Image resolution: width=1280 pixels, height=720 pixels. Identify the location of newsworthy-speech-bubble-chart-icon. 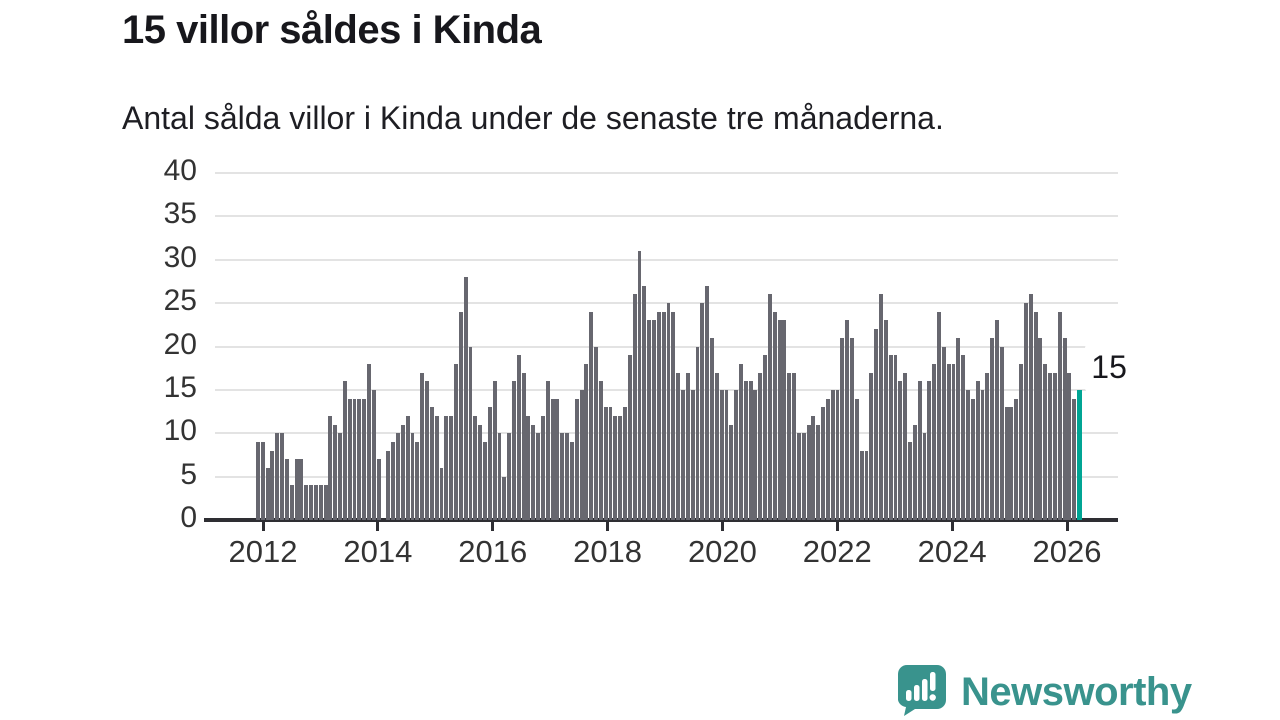
(922, 692).